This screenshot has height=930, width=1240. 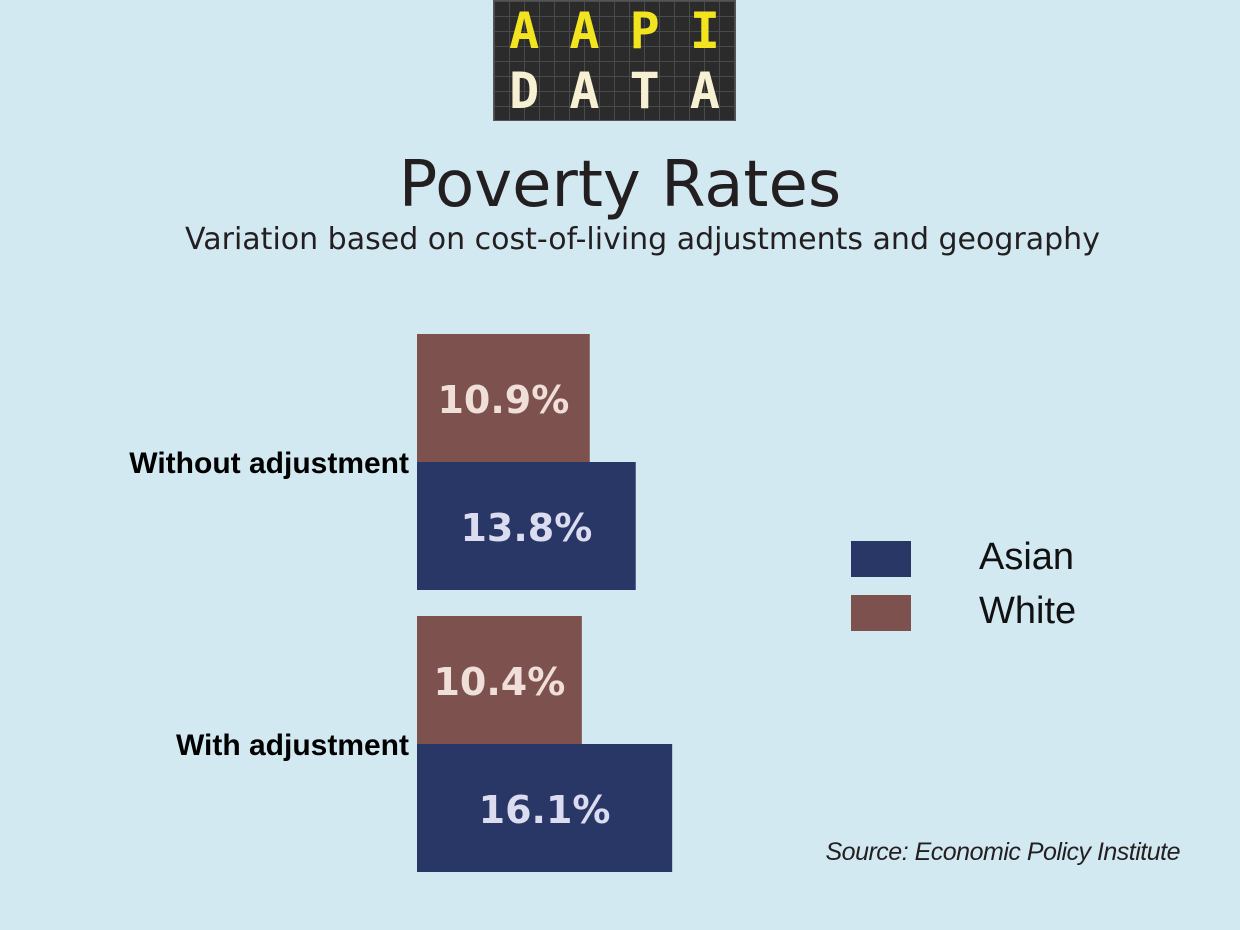 What do you see at coordinates (1026, 557) in the screenshot?
I see `legend-label: Asian` at bounding box center [1026, 557].